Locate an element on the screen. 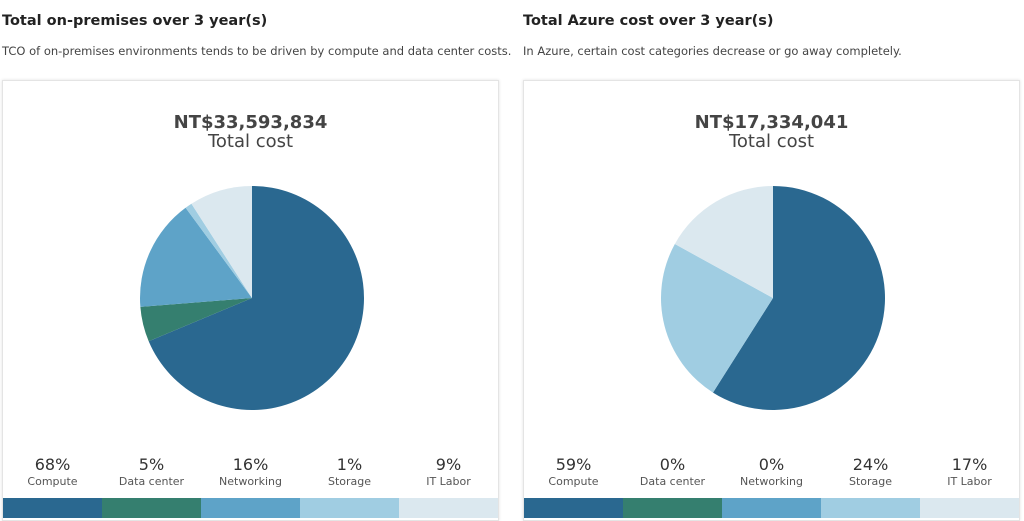 The width and height of the screenshot is (1024, 521). legend-item-compute: 59% Compute is located at coordinates (573, 486).